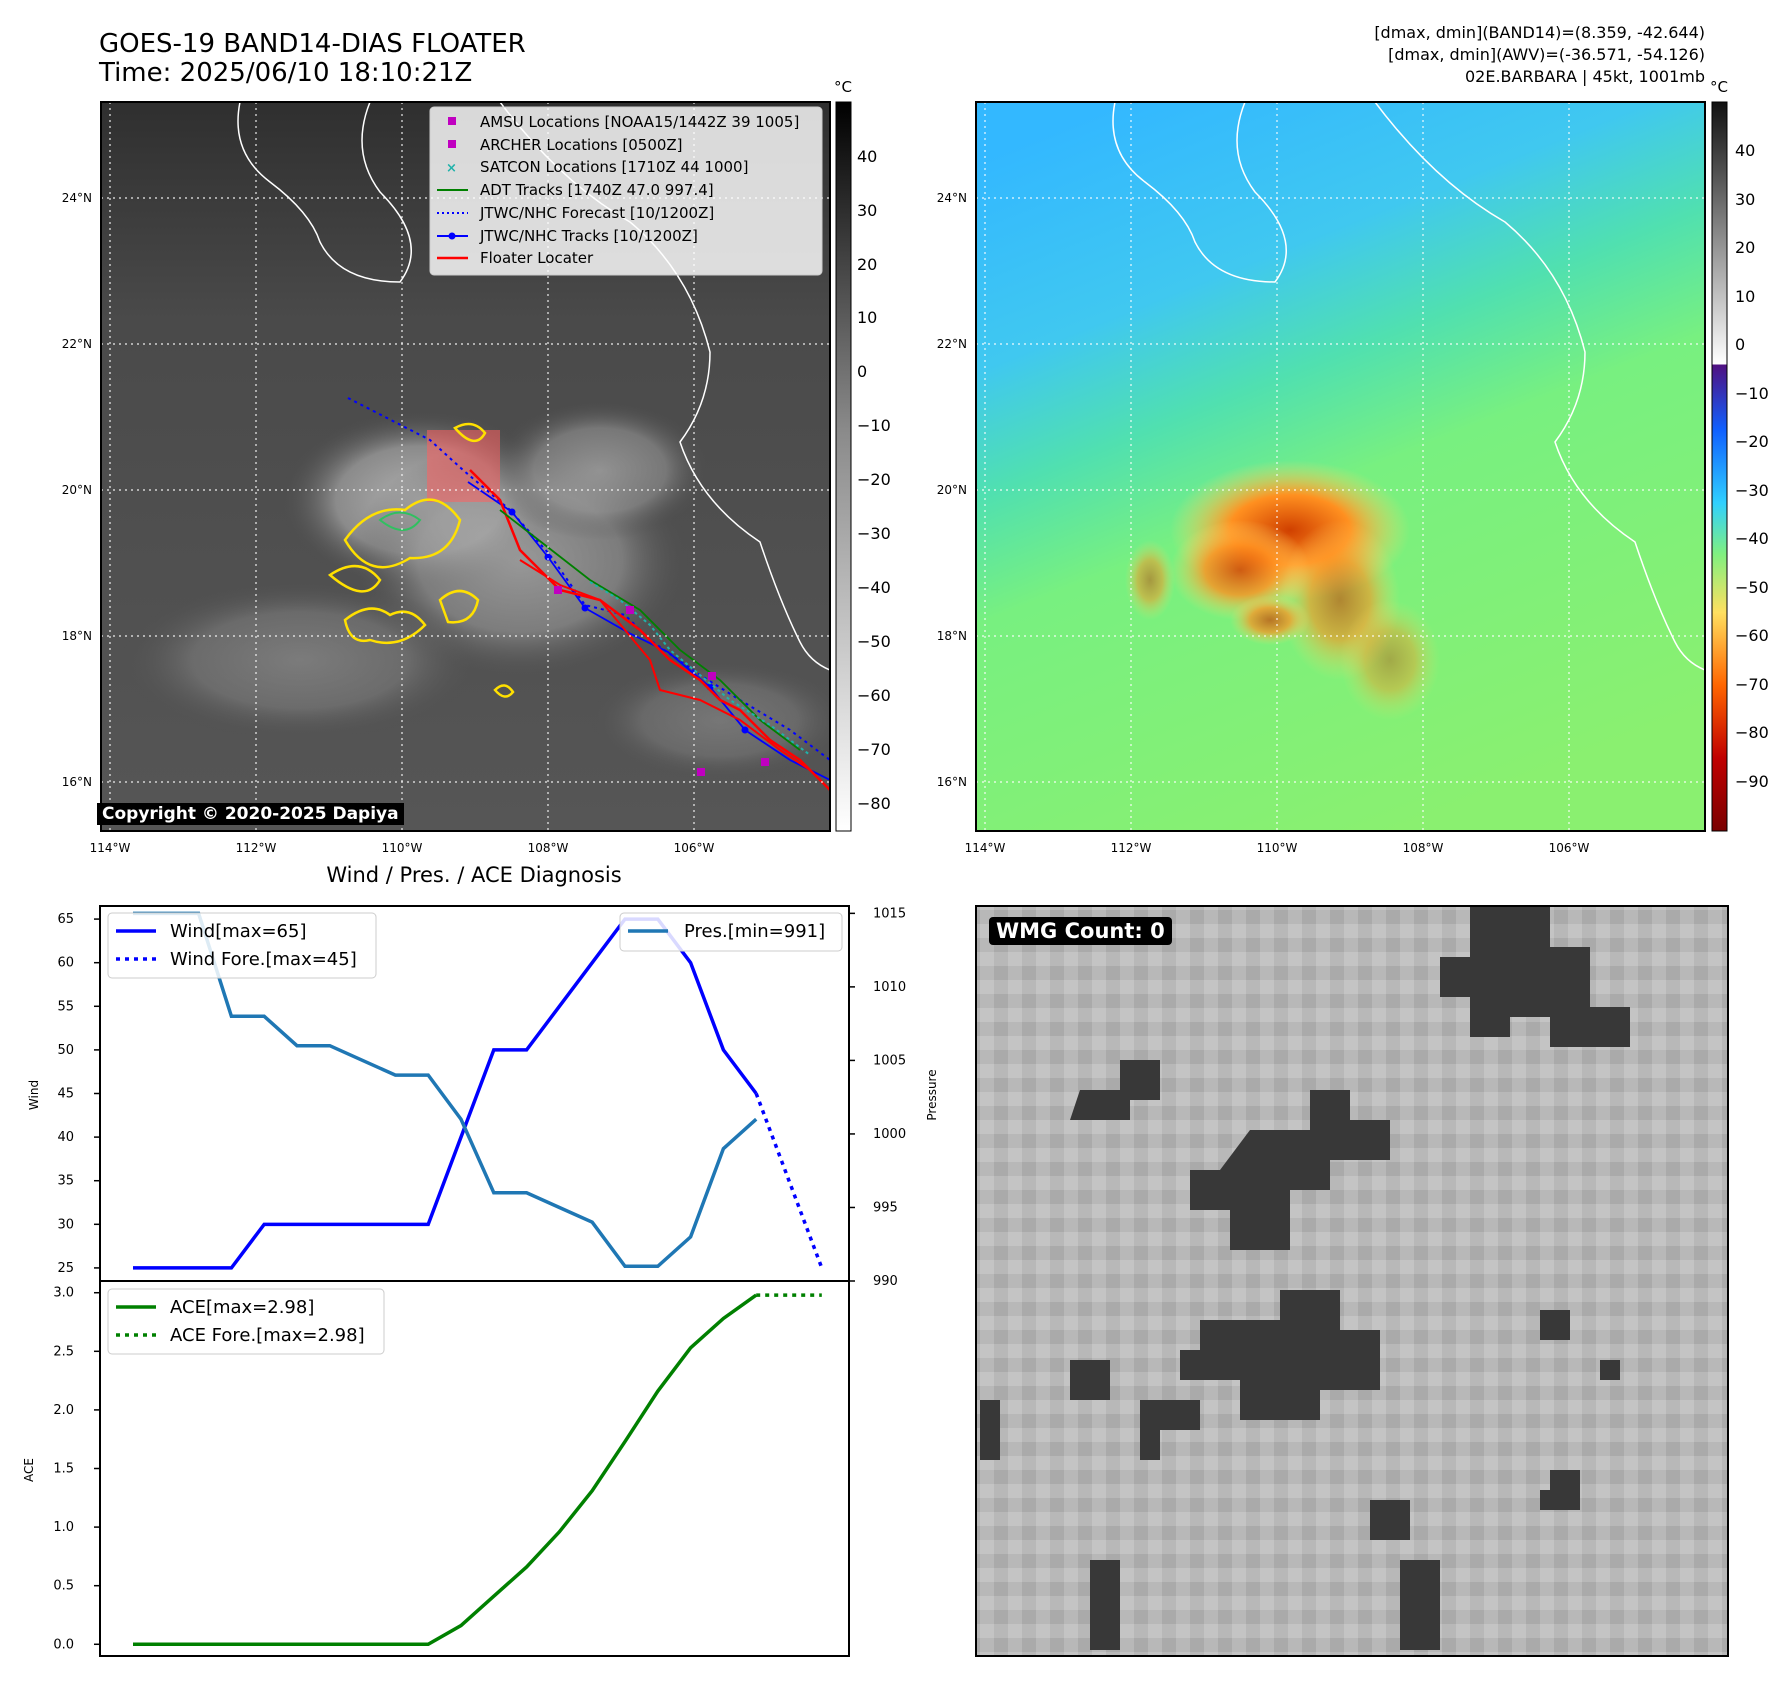  Describe the element at coordinates (889, 987) in the screenshot. I see `pressure-tick-label: 1010` at that location.